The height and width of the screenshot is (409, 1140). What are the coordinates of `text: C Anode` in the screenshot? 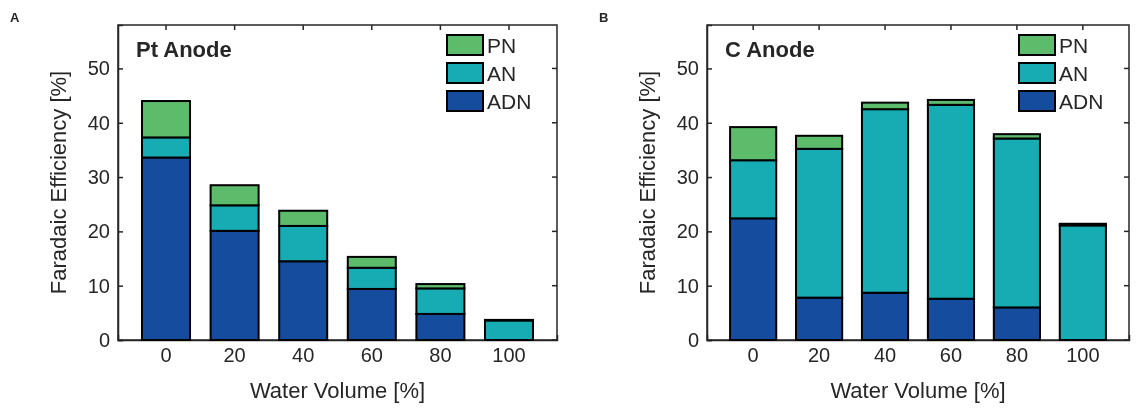 It's located at (770, 49).